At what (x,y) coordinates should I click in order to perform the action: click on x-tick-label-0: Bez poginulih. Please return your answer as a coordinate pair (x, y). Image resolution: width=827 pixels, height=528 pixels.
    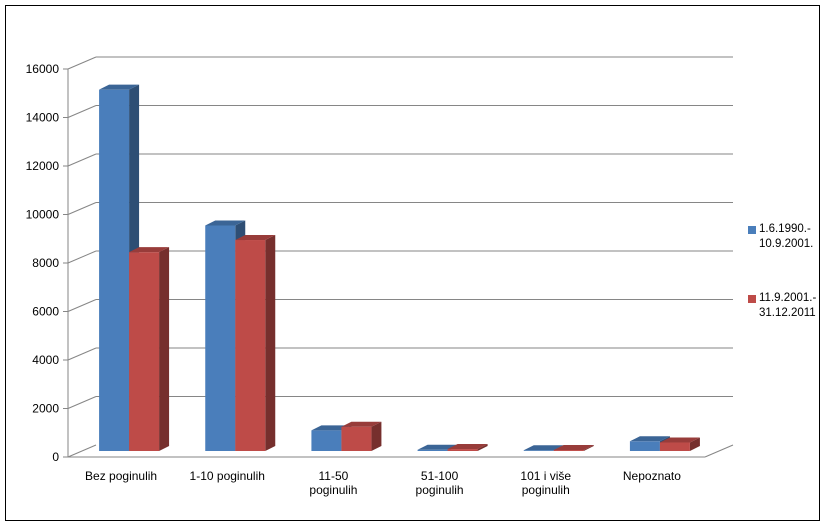
    Looking at the image, I should click on (121, 476).